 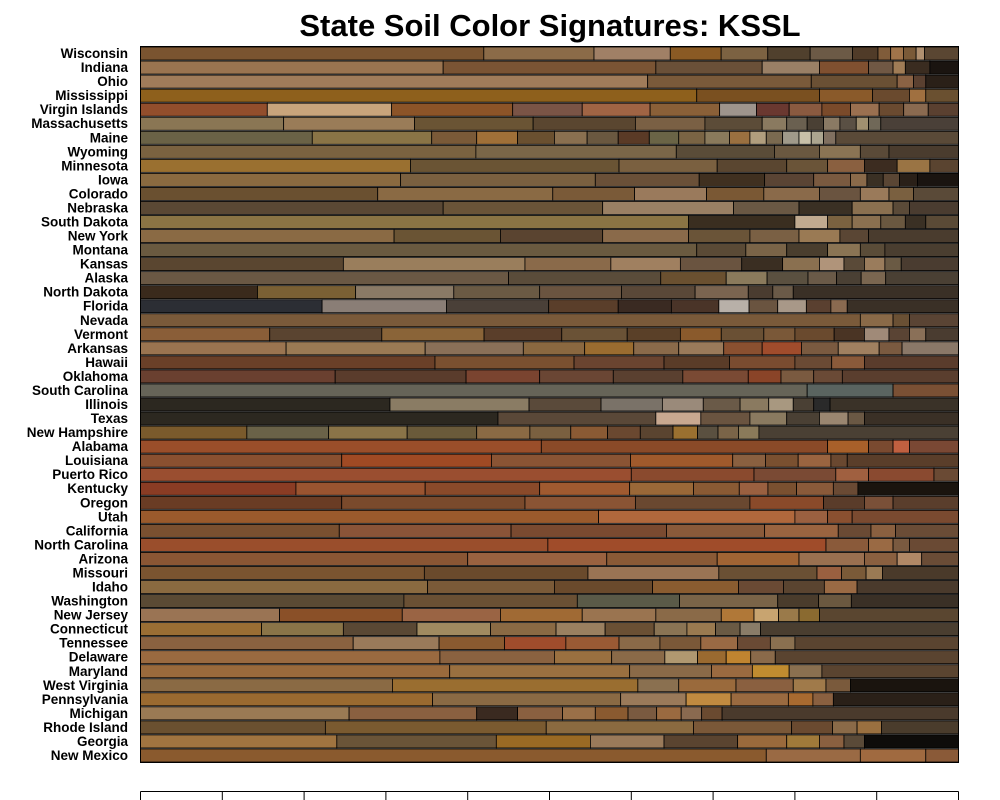 What do you see at coordinates (549, 741) in the screenshot?
I see `bar-row-georgia` at bounding box center [549, 741].